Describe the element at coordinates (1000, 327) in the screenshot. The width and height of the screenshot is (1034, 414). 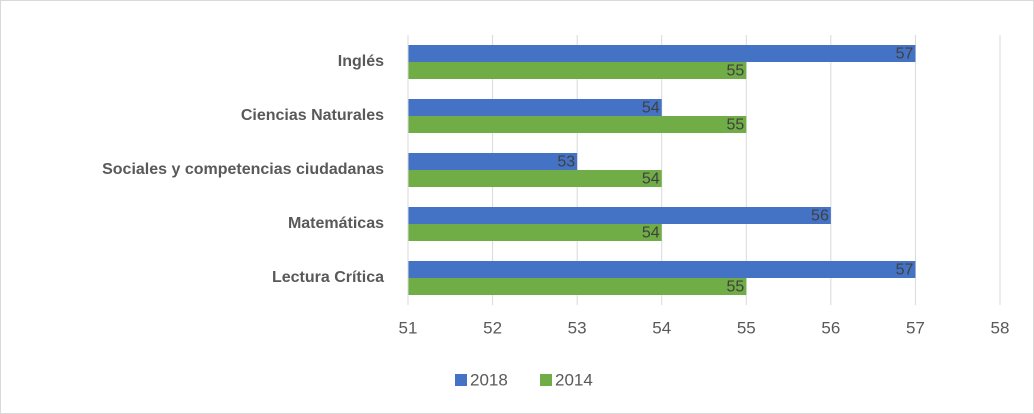
I see `x-tick-label: 58` at that location.